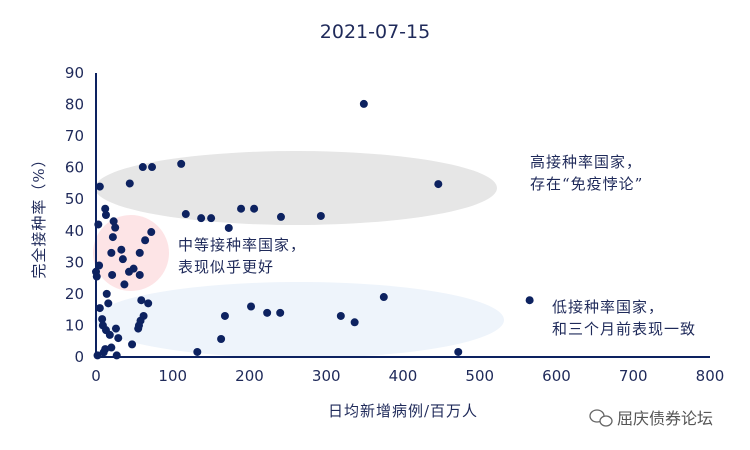 This screenshot has width=750, height=450. What do you see at coordinates (74, 136) in the screenshot?
I see `y-tick-label: 70` at bounding box center [74, 136].